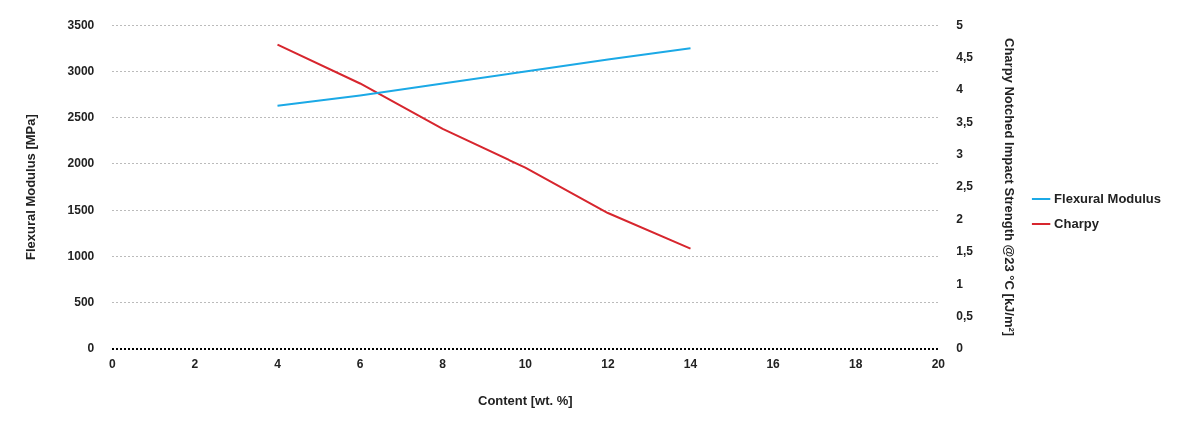 This screenshot has height=423, width=1181. What do you see at coordinates (525, 363) in the screenshot?
I see `x-tick-label: 10` at bounding box center [525, 363].